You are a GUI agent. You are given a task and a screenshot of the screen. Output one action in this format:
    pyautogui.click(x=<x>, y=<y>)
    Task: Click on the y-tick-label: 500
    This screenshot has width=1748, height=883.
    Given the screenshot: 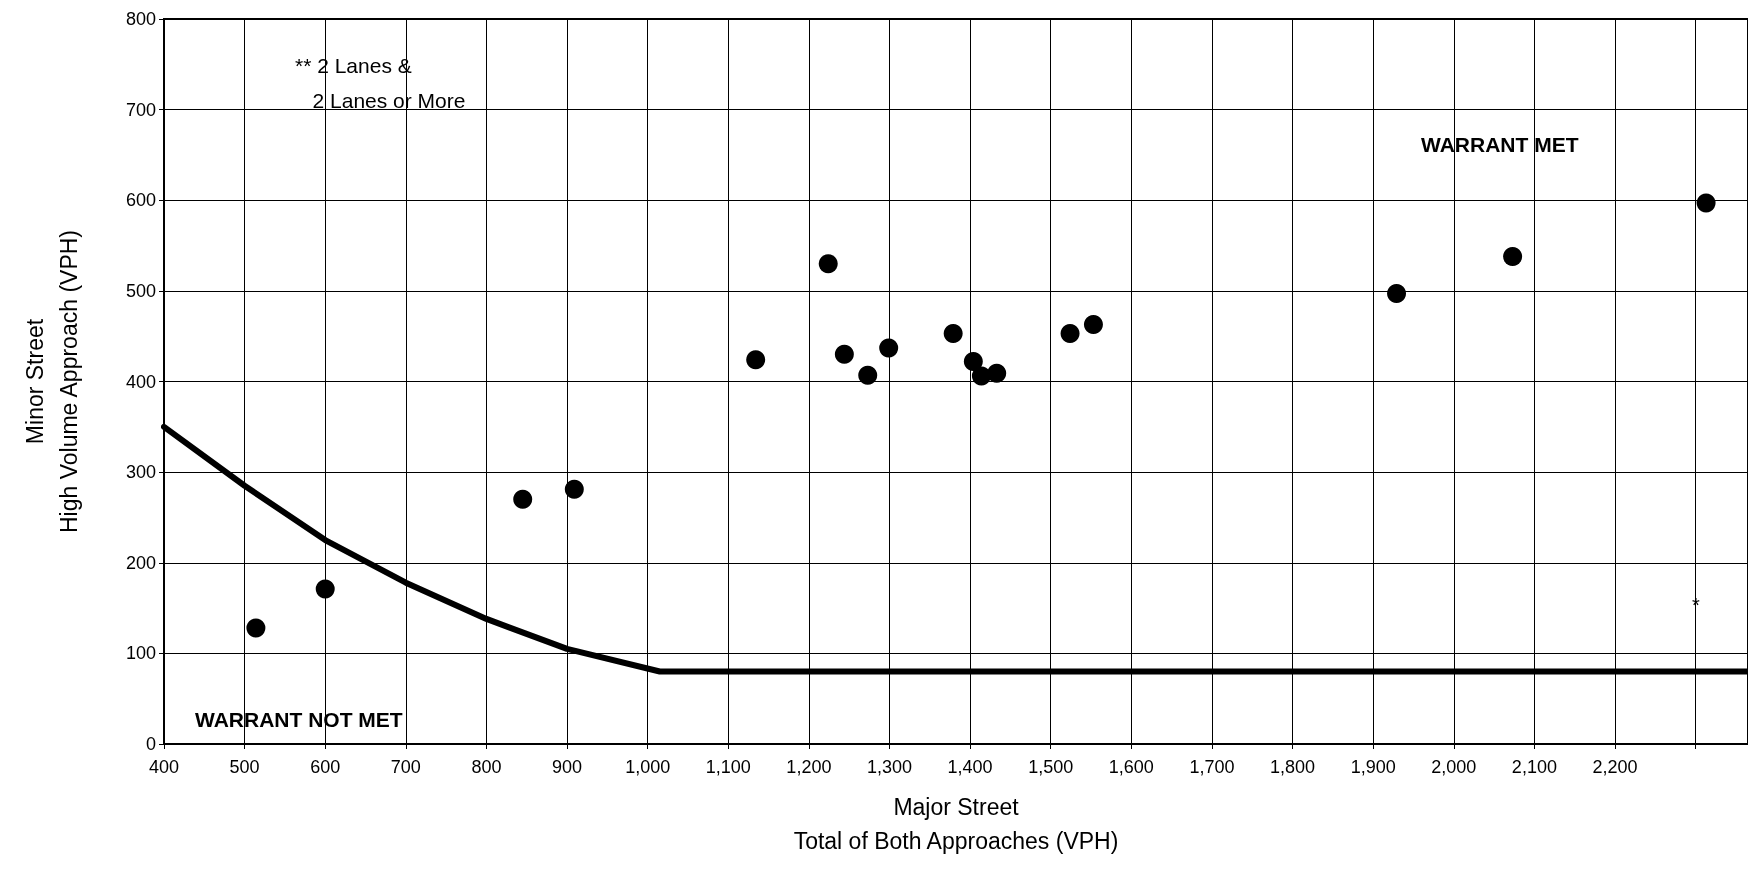 What is the action you would take?
    pyautogui.click(x=140, y=290)
    